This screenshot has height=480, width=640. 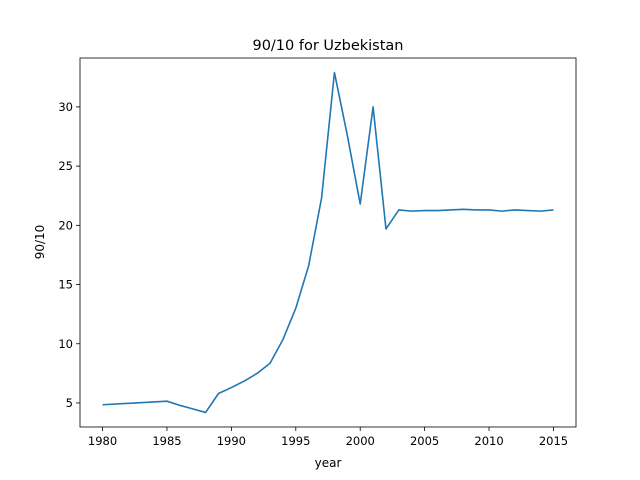 What do you see at coordinates (65, 166) in the screenshot?
I see `y-tick-label: 25` at bounding box center [65, 166].